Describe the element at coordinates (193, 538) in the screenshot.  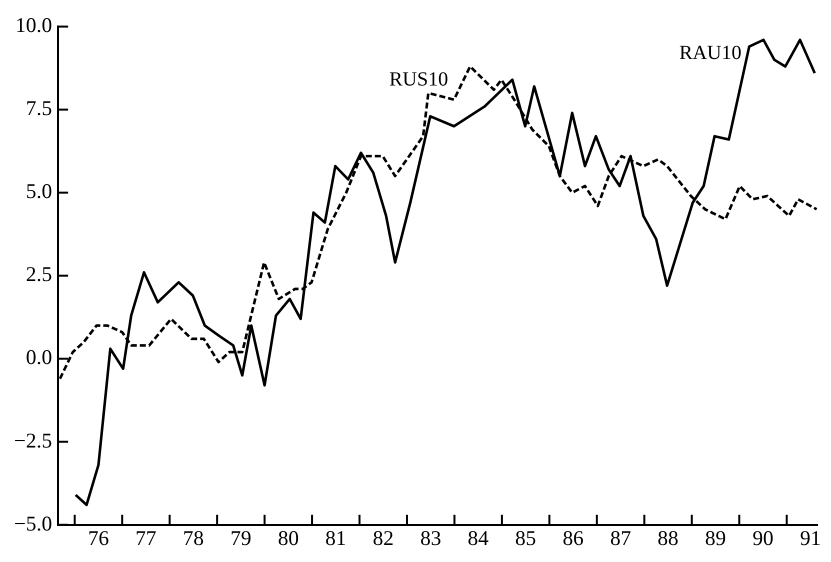
I see `x-tick-label: 78` at that location.